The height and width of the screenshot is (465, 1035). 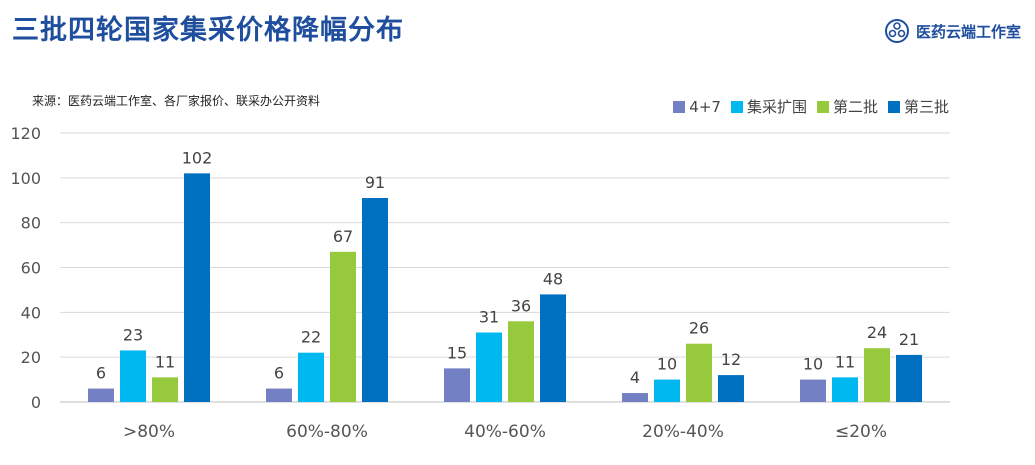 What do you see at coordinates (635, 377) in the screenshot?
I see `data-label: 4` at bounding box center [635, 377].